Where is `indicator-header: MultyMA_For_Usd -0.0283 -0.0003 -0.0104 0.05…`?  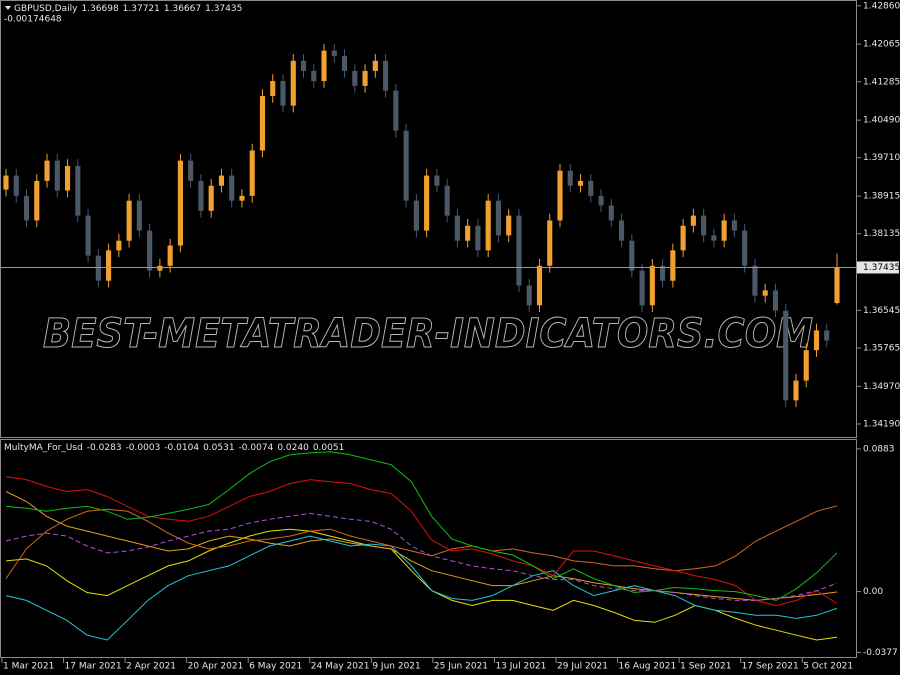
indicator-header: MultyMA_For_Usd -0.0283 -0.0003 -0.0104 0.05… is located at coordinates (174, 448).